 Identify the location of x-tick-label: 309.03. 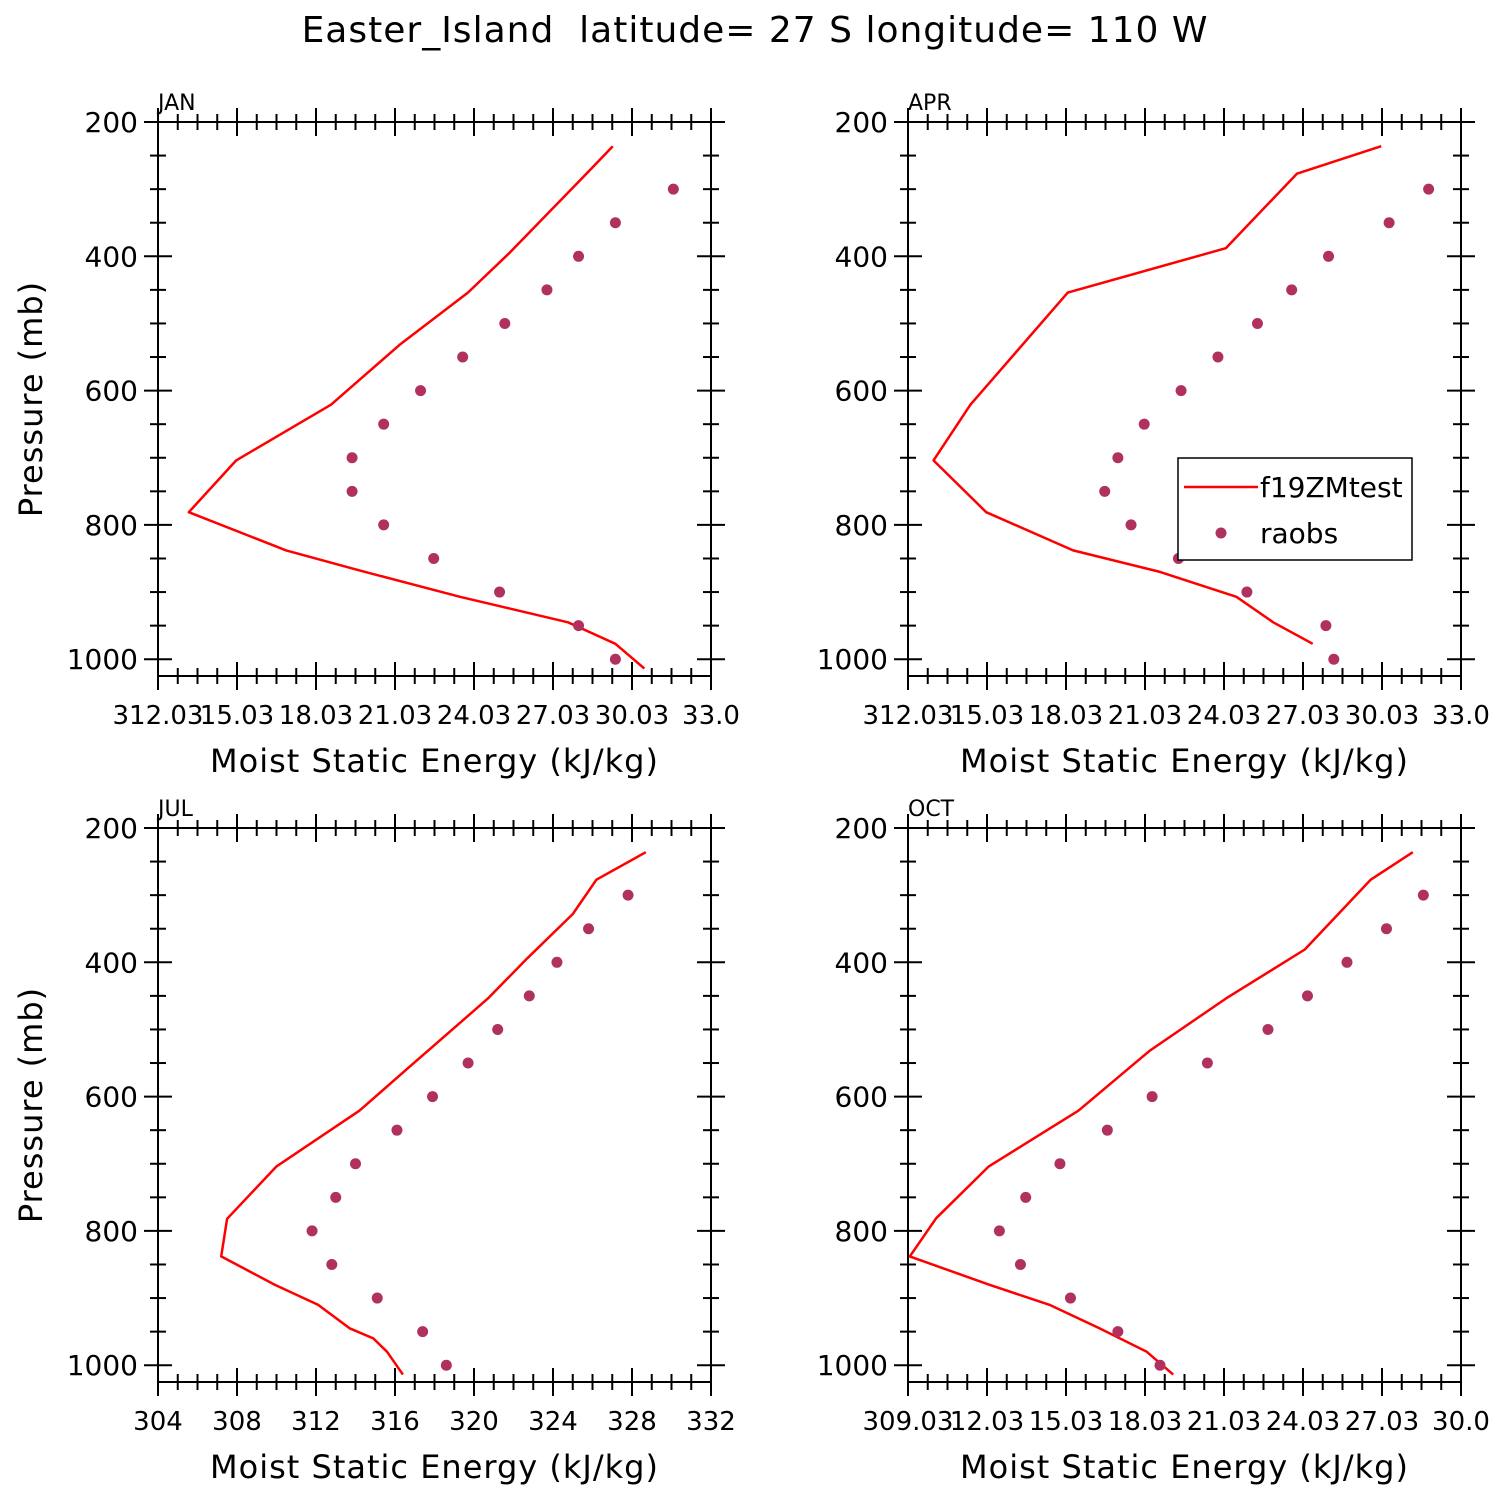
(908, 1422).